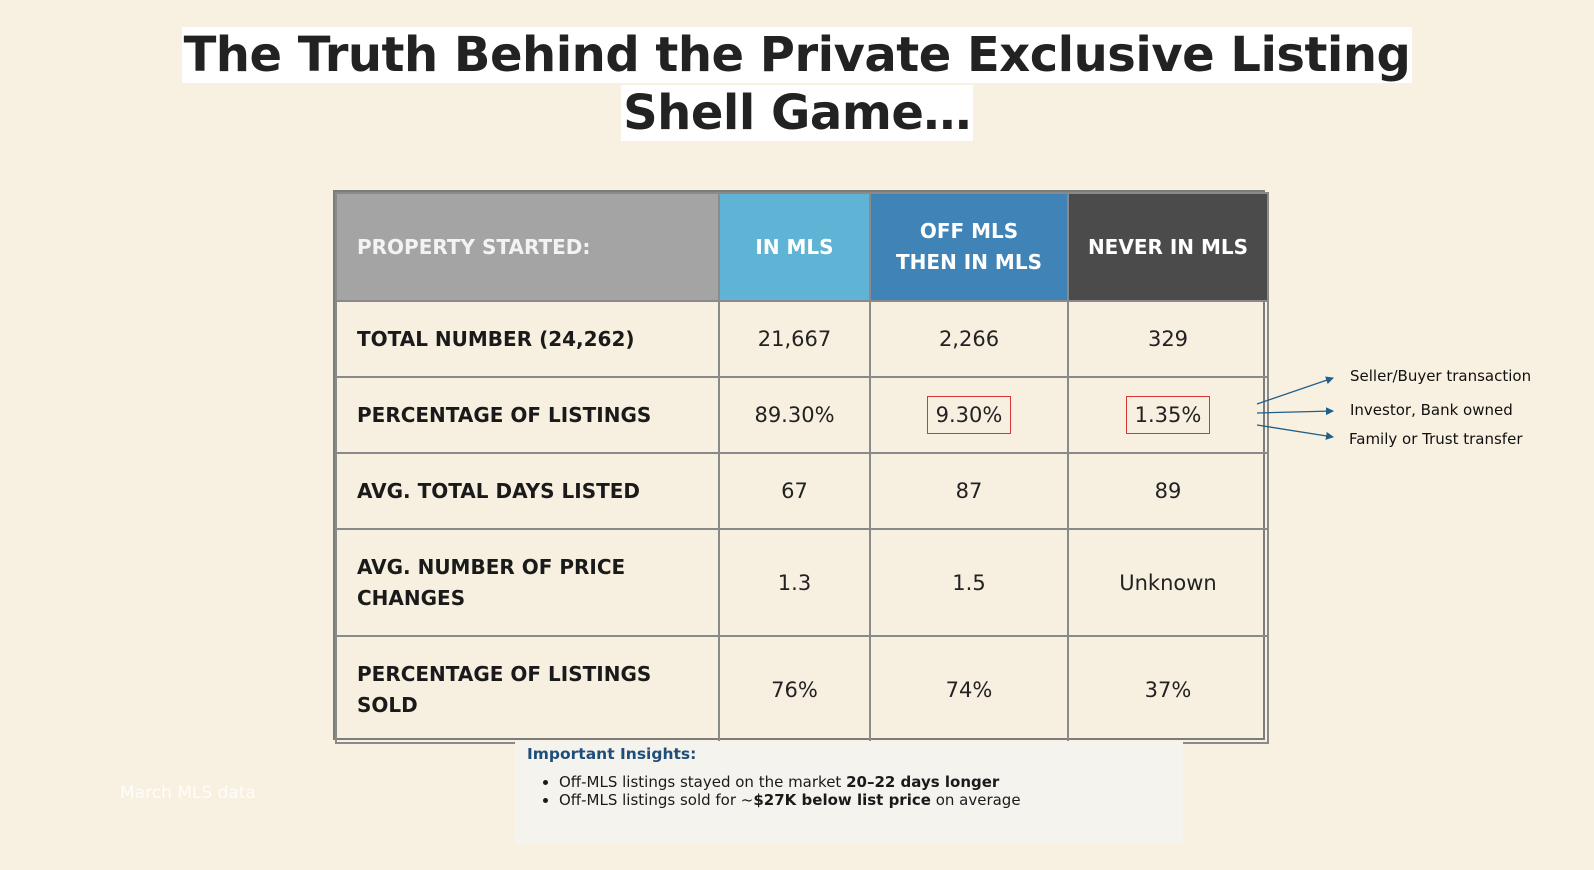  What do you see at coordinates (504, 673) in the screenshot?
I see `row-label-line1: PERCENTAGE OF LISTINGS` at bounding box center [504, 673].